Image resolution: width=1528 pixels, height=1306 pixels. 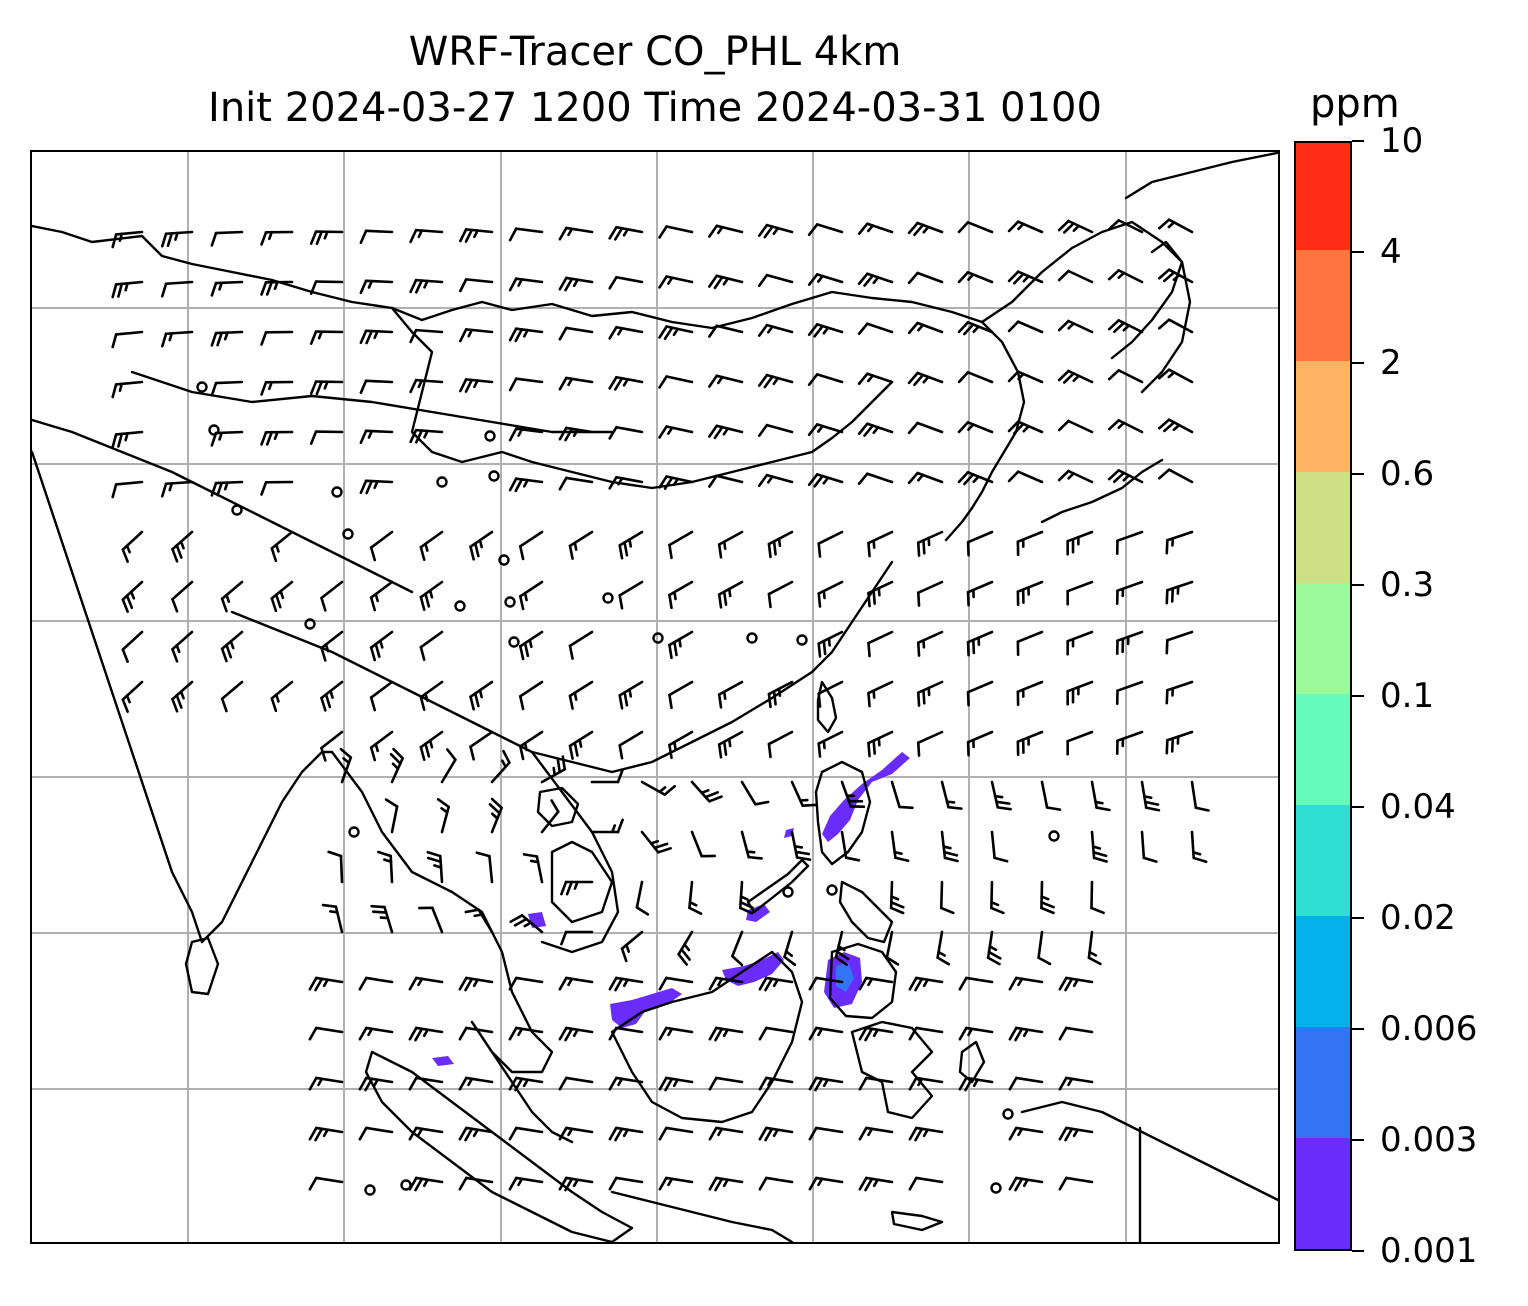 What do you see at coordinates (845, 977) in the screenshot?
I see `tracer-core-mindanao` at bounding box center [845, 977].